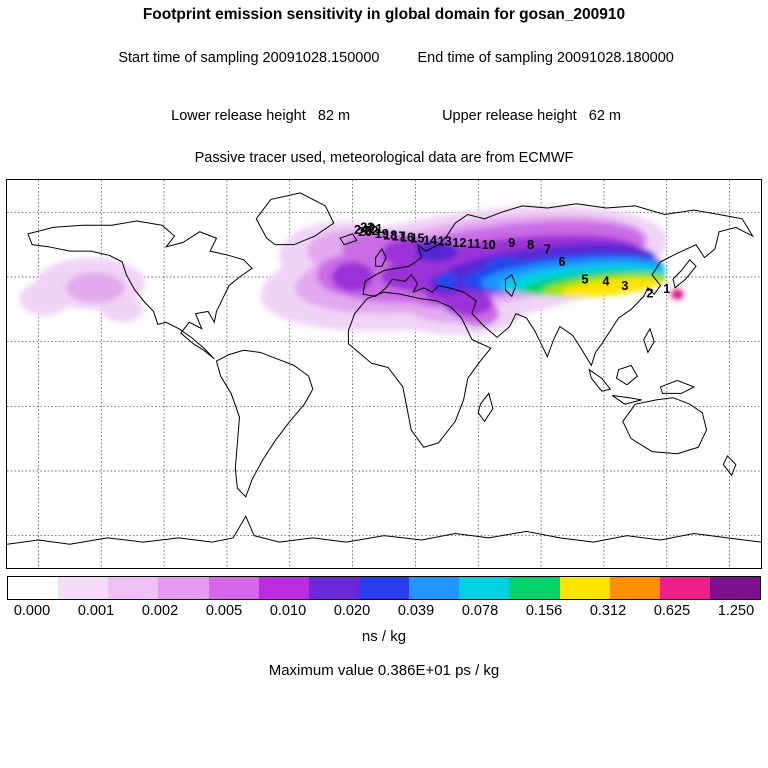 This screenshot has width=768, height=768. What do you see at coordinates (367, 227) in the screenshot?
I see `trajectory-hour-23: 23` at bounding box center [367, 227].